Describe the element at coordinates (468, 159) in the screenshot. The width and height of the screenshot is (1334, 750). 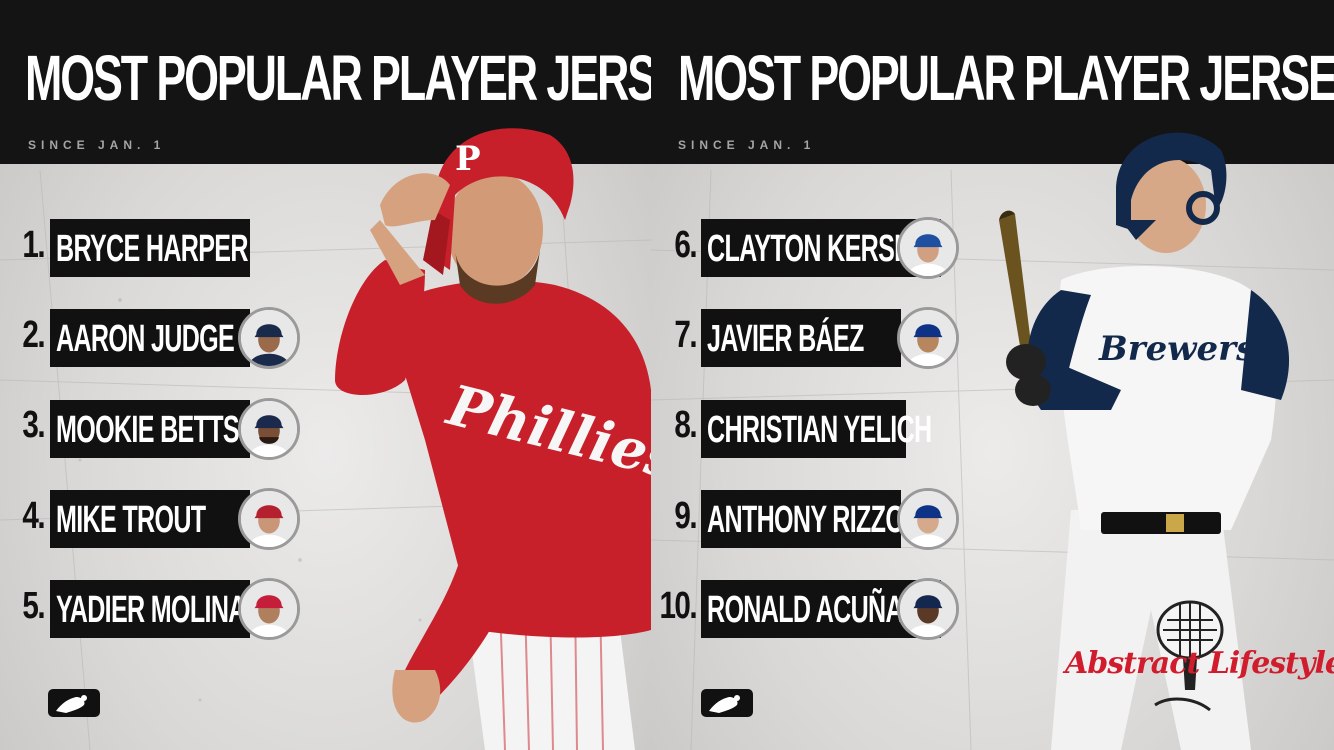
I see `svg-text: P` at that location.